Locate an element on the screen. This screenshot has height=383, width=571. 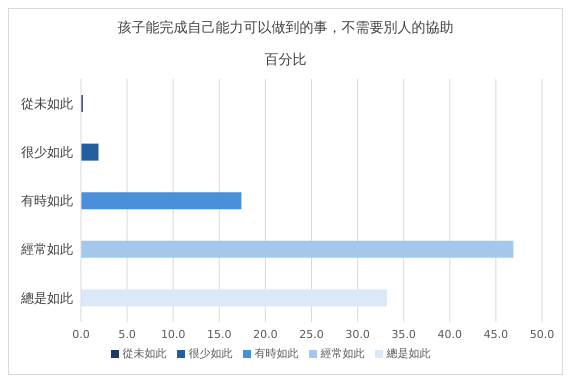
x-tick-label: 45.0 is located at coordinates (496, 334).